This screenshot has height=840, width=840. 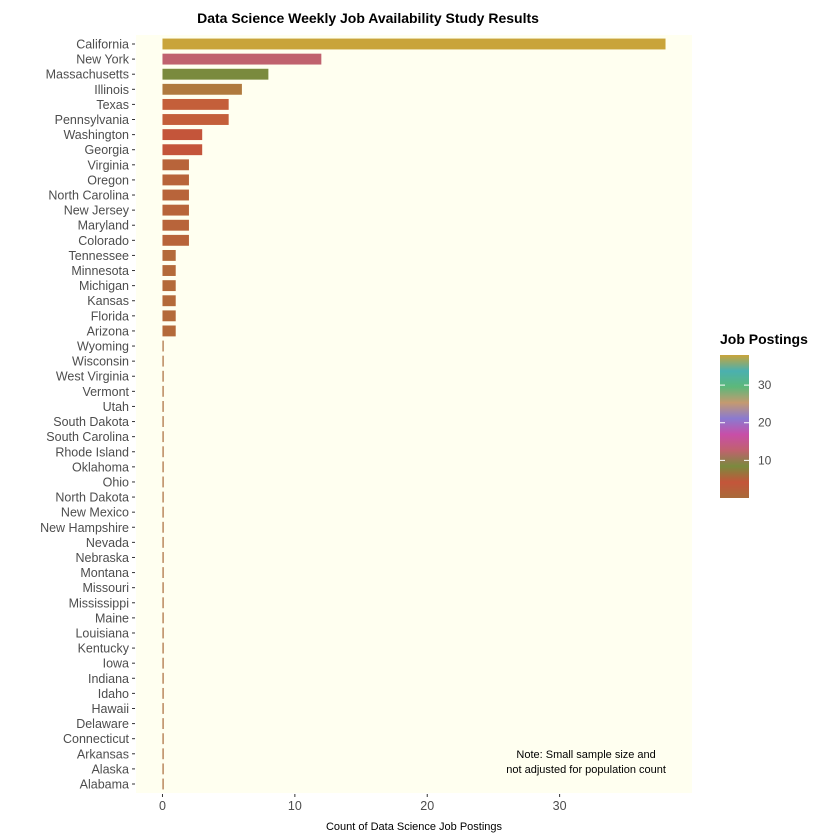 What do you see at coordinates (84, 528) in the screenshot?
I see `y-tick-label: New Hampshire` at bounding box center [84, 528].